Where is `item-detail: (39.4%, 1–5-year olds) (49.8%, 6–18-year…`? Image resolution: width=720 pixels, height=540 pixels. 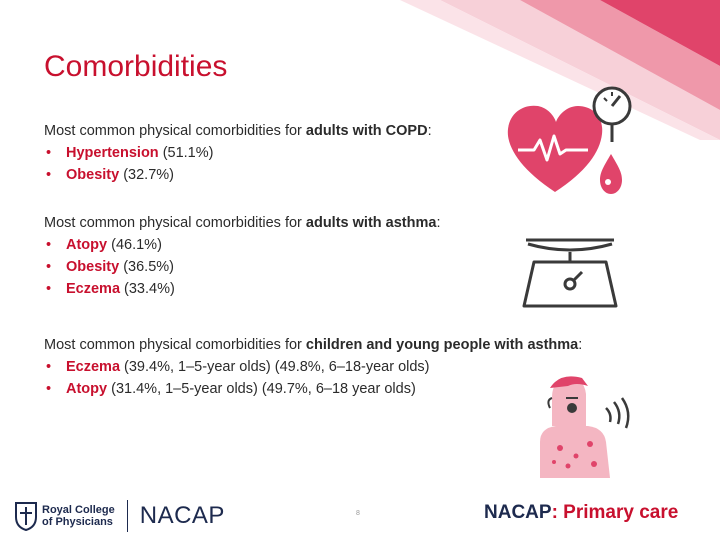
item-detail: (39.4%, 1–5-year olds) (49.8%, 6–18-year… is located at coordinates (275, 367).